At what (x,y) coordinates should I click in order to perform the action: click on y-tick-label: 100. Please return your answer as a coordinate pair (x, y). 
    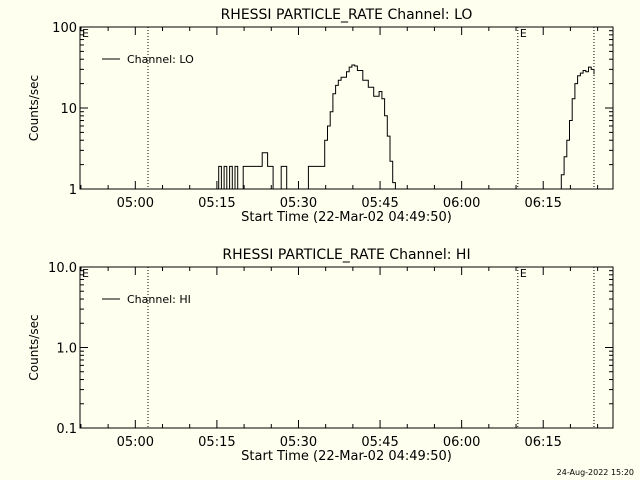
    Looking at the image, I should click on (64, 28).